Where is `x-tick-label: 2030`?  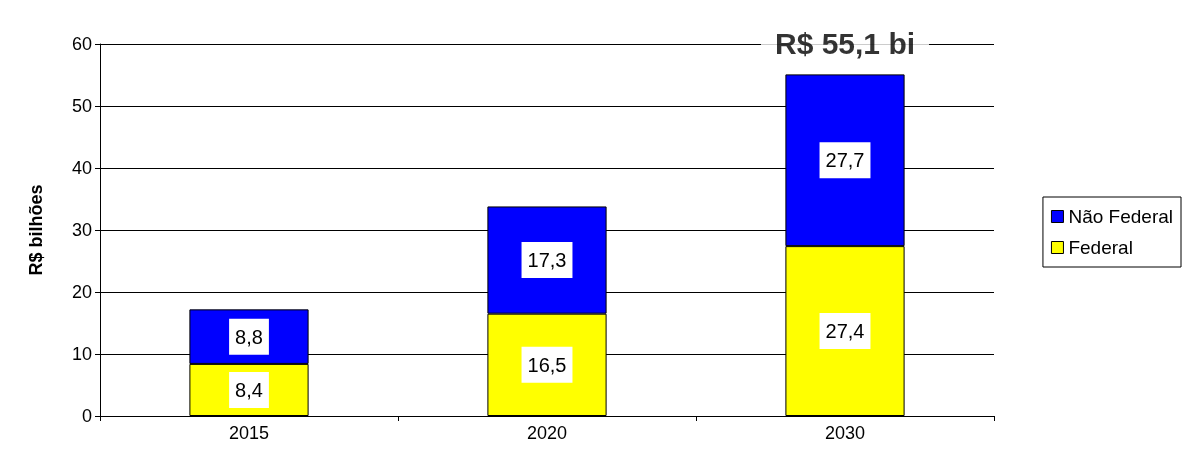 x-tick-label: 2030 is located at coordinates (845, 433).